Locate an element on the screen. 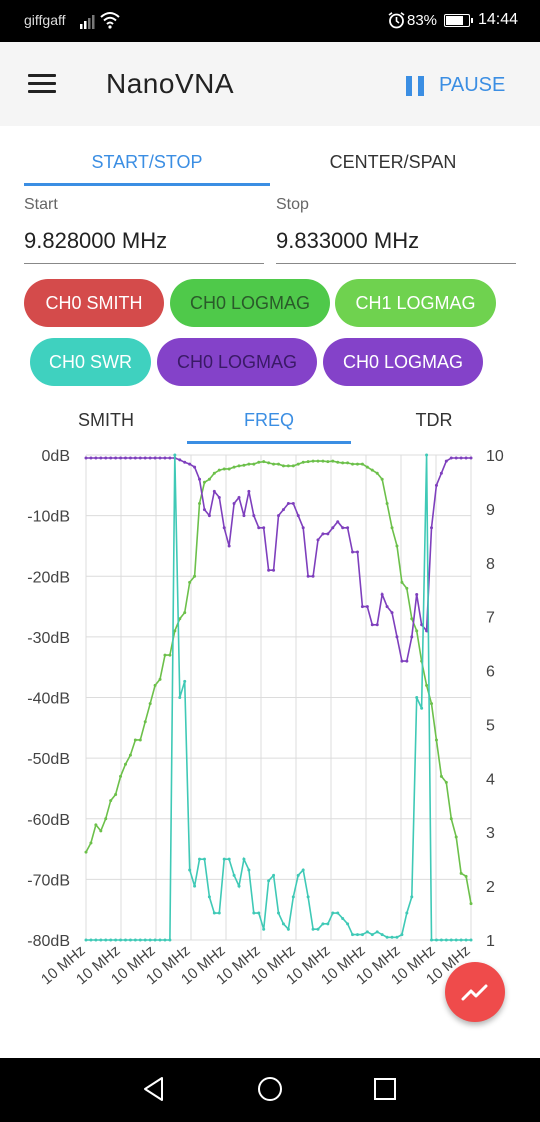 This screenshot has height=1122, width=540. trace-chip-ch0-logmag-3: CH0 LOGMAG is located at coordinates (403, 362).